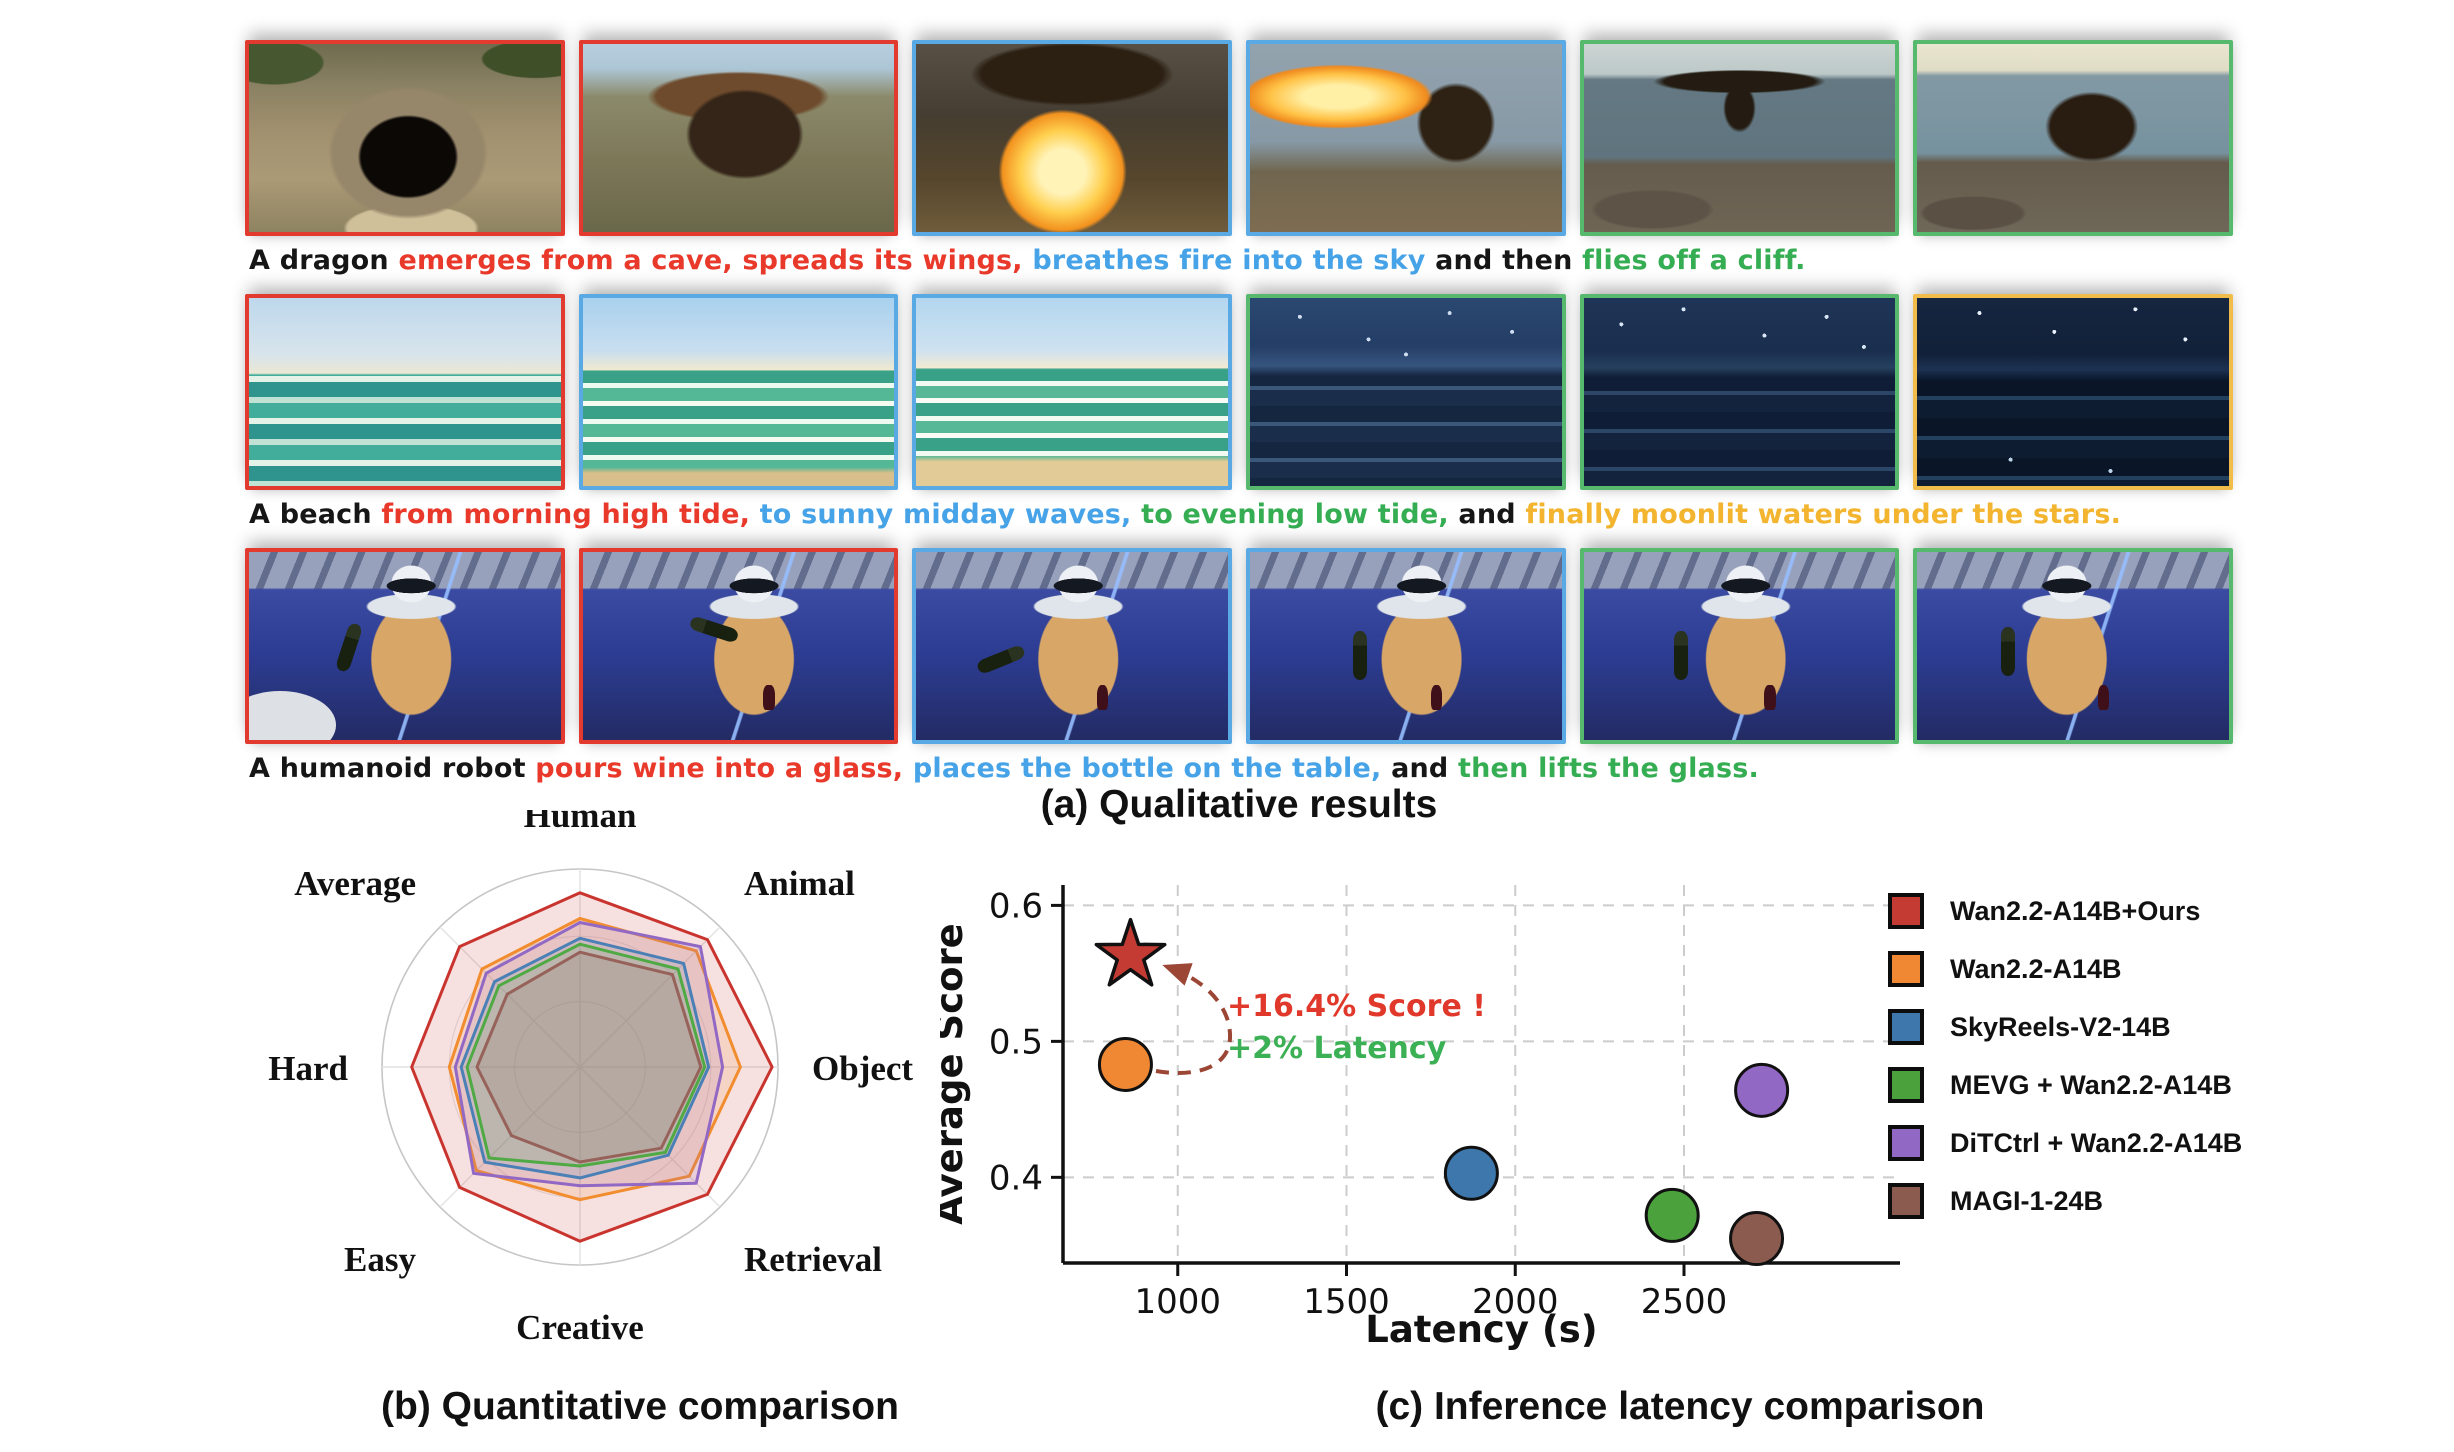 Image resolution: width=2454 pixels, height=1452 pixels. What do you see at coordinates (950, 514) in the screenshot?
I see `caption-segment: to sunny midday waves,` at bounding box center [950, 514].